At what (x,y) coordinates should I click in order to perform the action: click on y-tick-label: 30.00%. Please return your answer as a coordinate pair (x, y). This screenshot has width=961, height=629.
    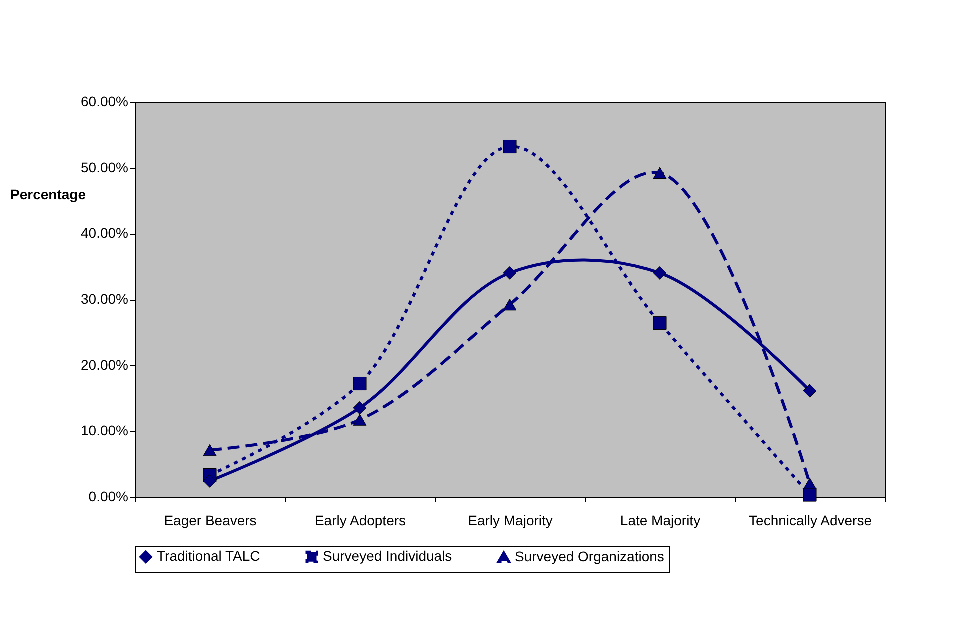
    Looking at the image, I should click on (104, 299).